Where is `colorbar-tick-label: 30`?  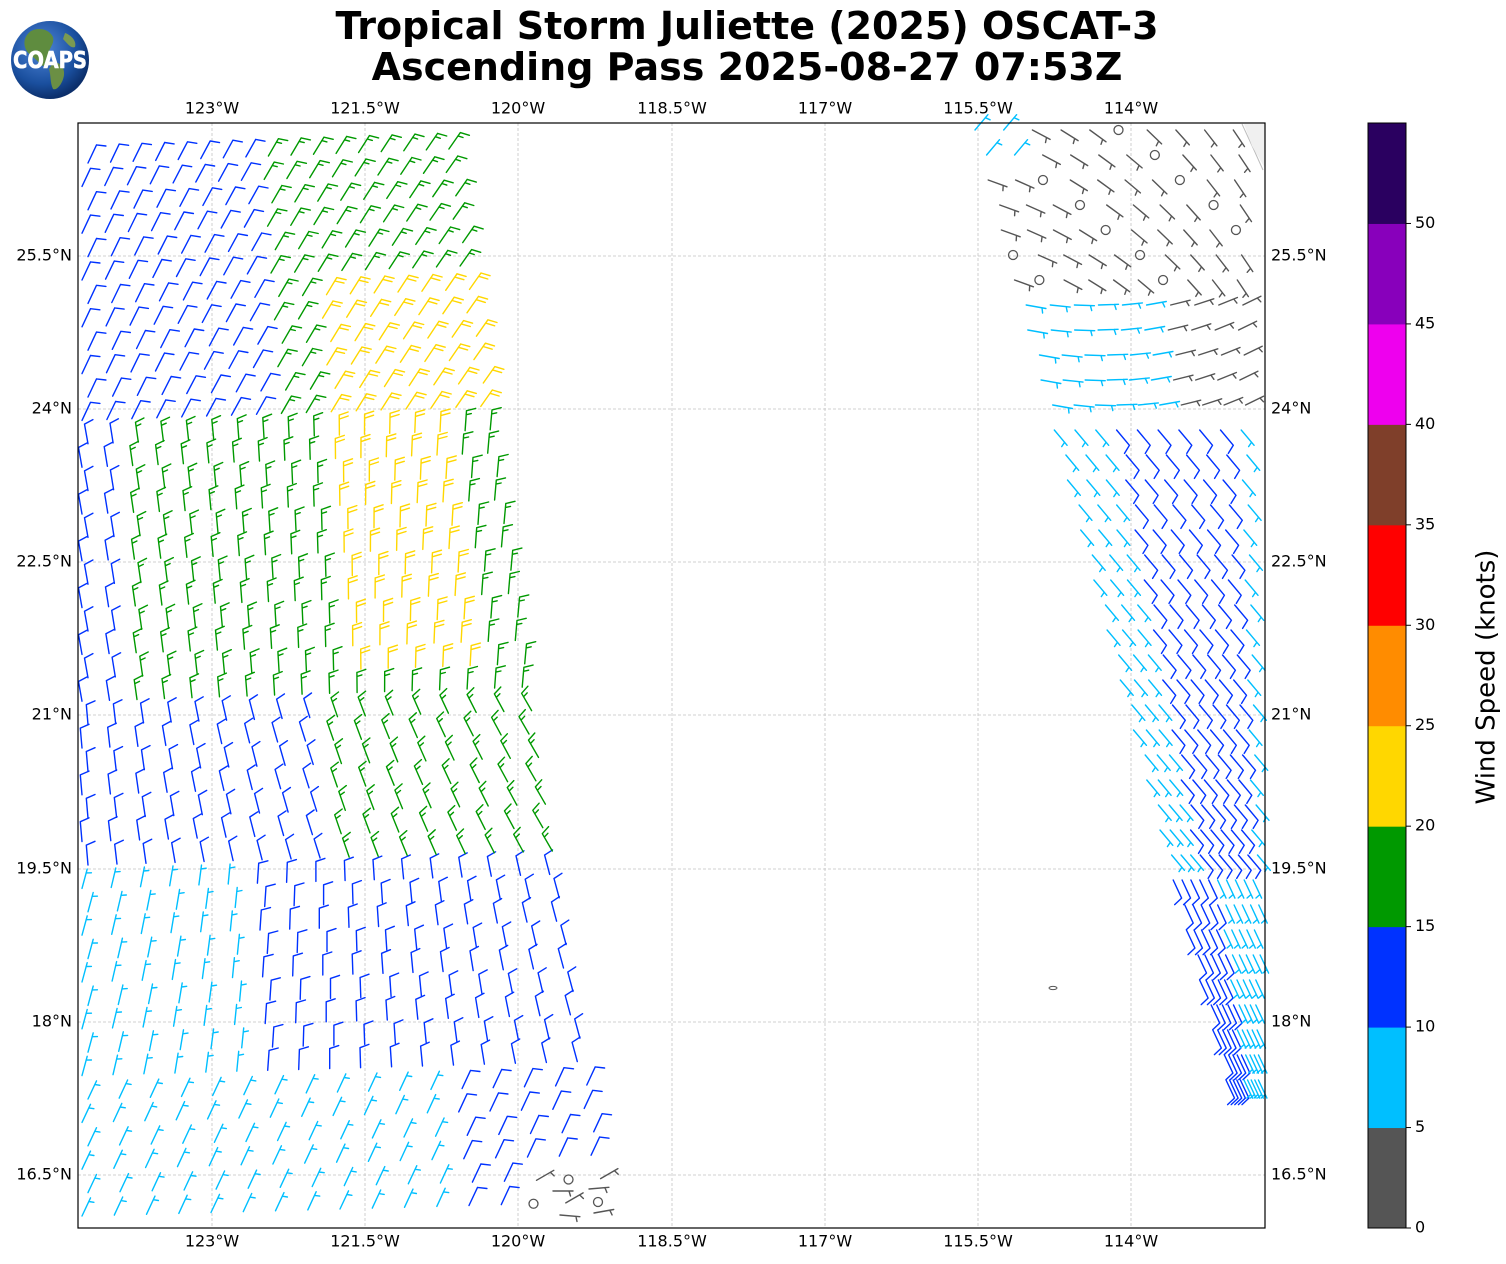 colorbar-tick-label: 30 is located at coordinates (1425, 624).